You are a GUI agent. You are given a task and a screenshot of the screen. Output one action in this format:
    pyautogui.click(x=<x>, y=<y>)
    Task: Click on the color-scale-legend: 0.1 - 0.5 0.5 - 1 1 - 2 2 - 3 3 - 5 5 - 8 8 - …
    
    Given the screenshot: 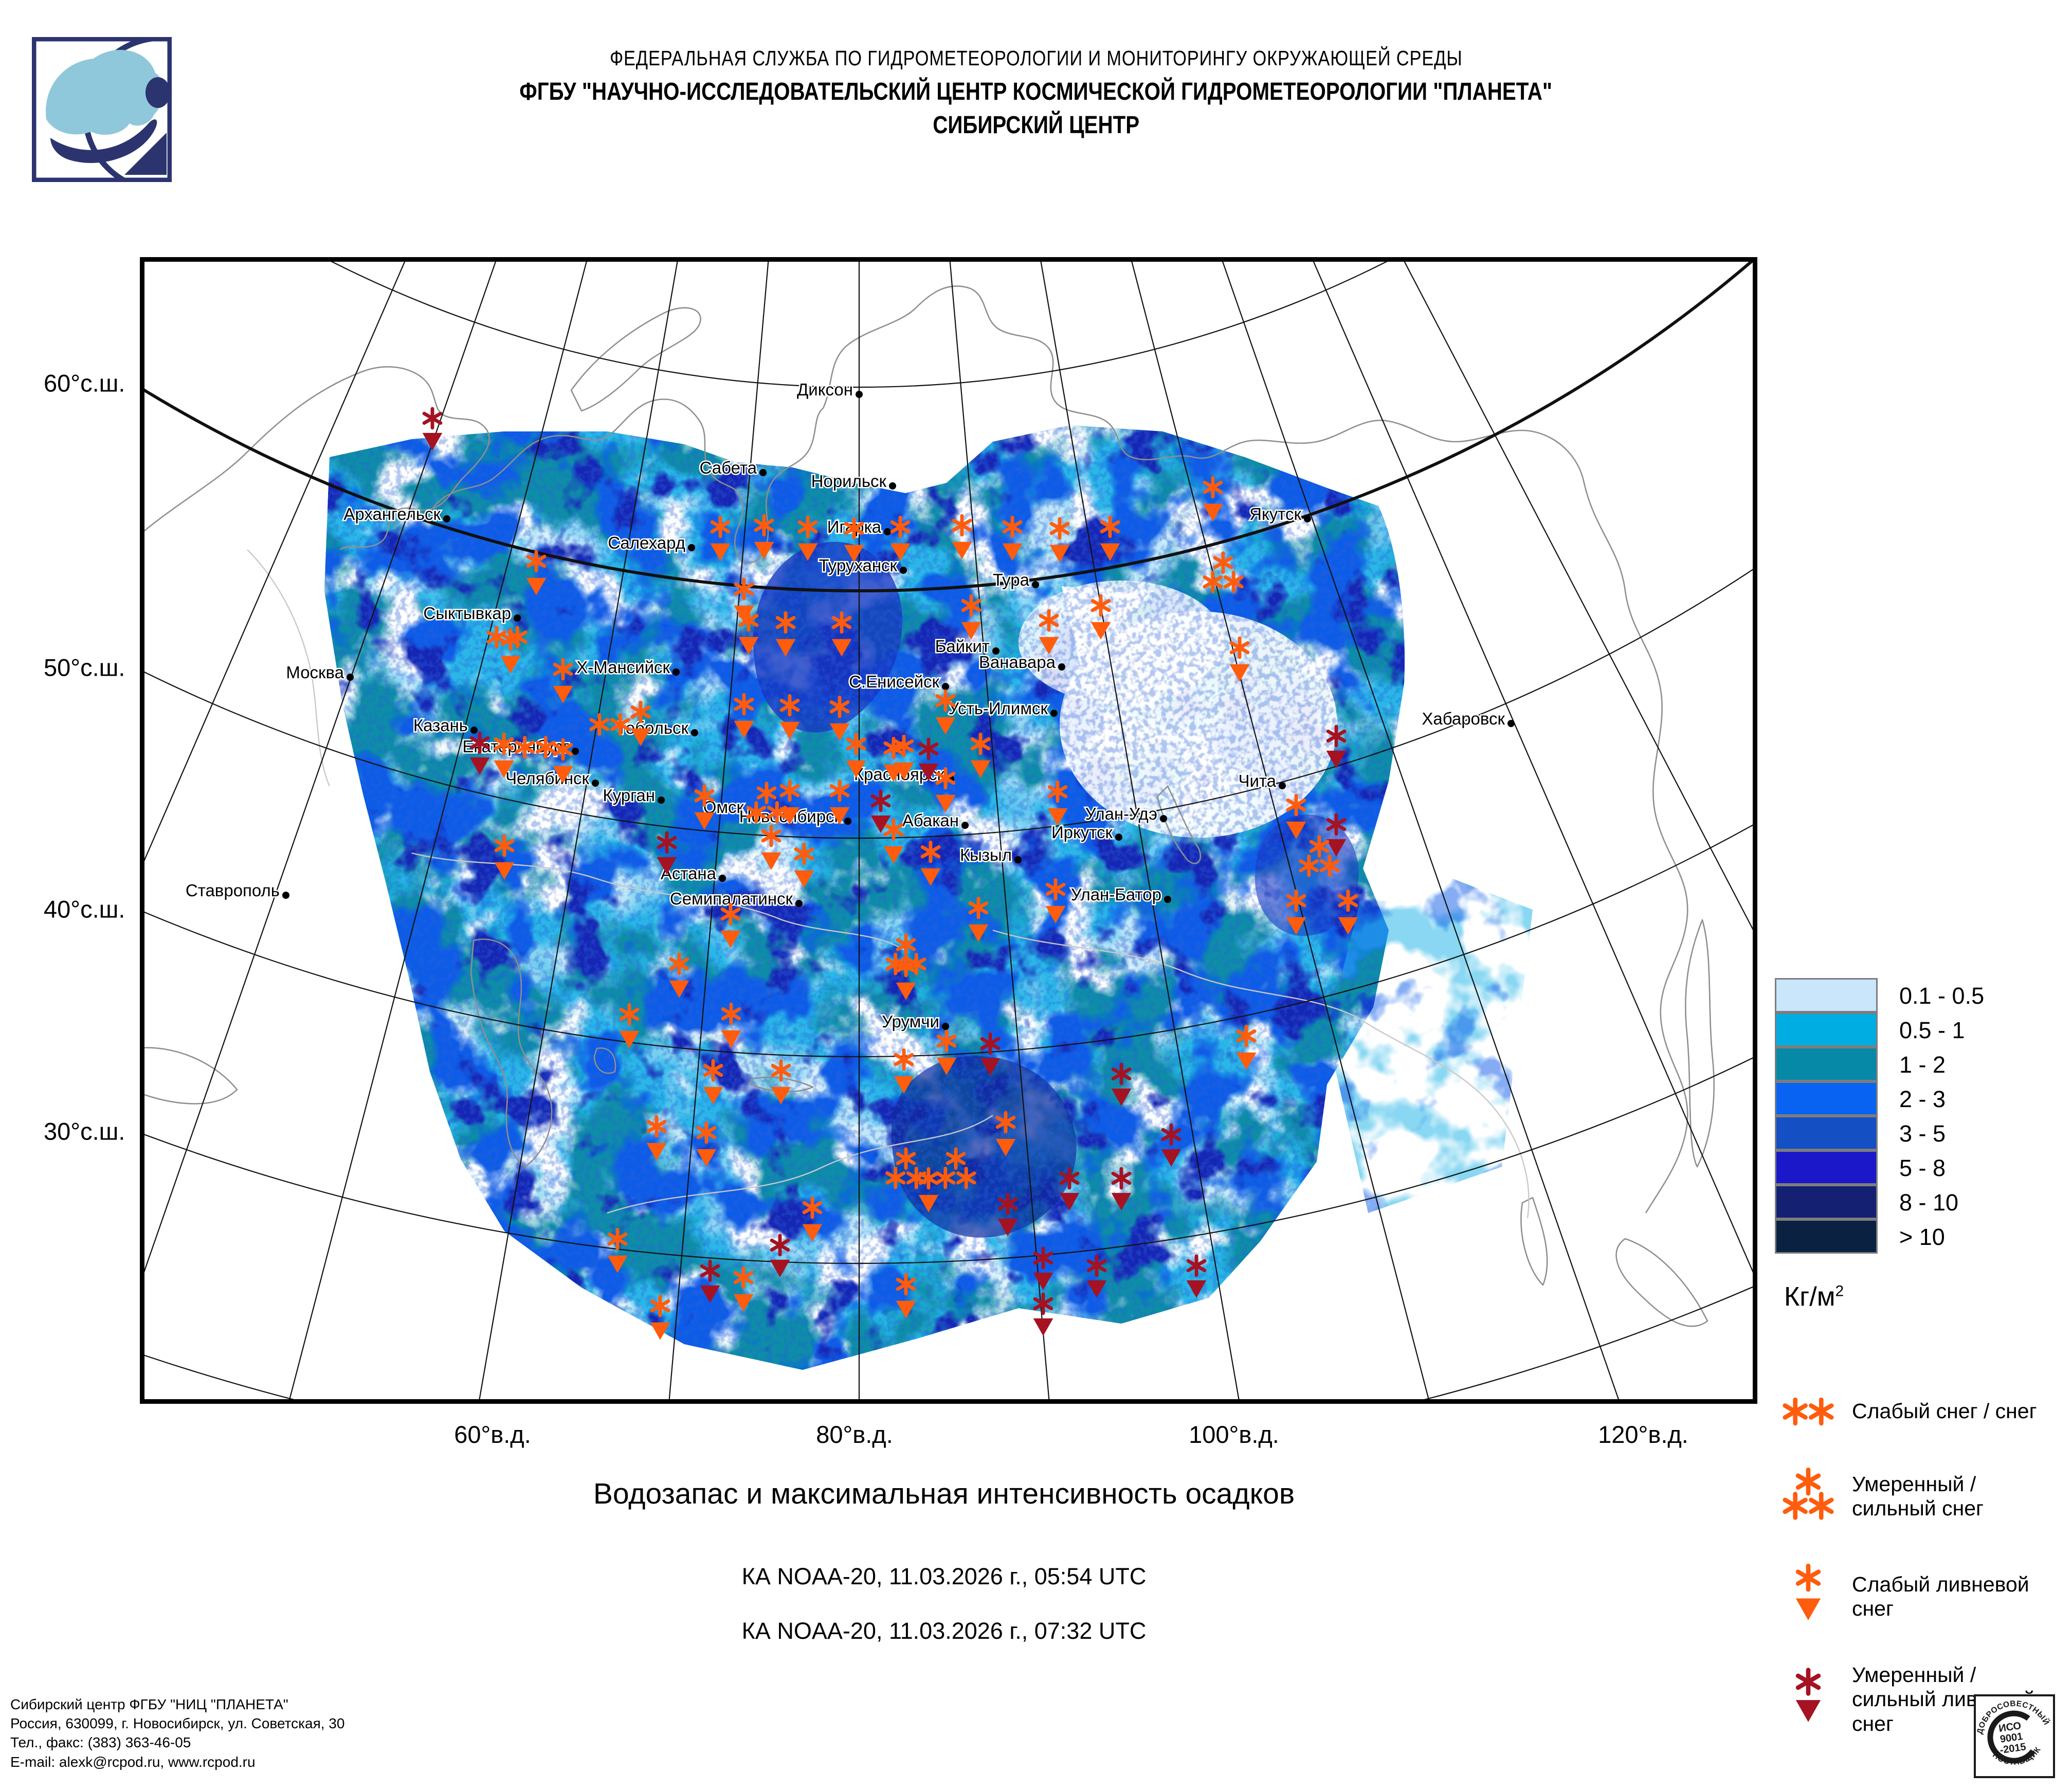 What is the action you would take?
    pyautogui.click(x=1880, y=1116)
    